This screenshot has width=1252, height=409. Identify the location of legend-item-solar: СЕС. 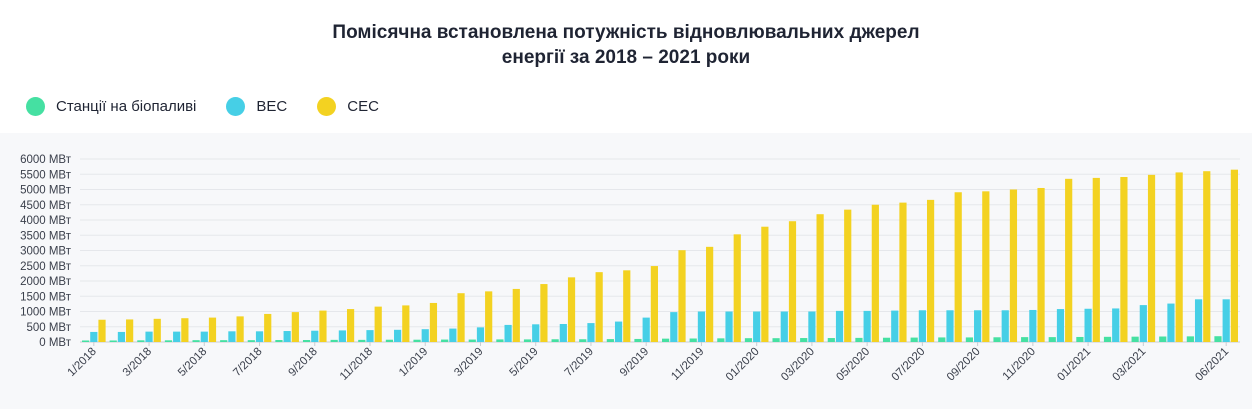
(348, 106).